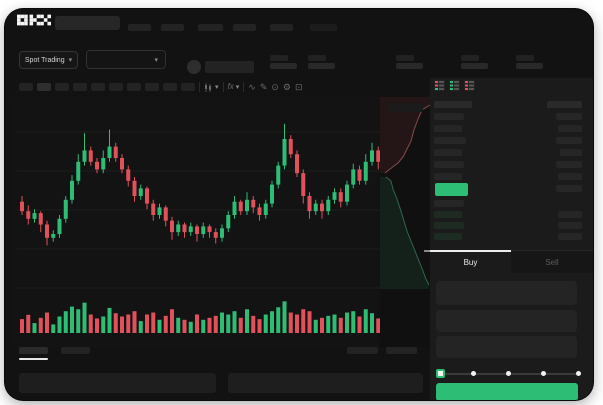  Describe the element at coordinates (126, 59) in the screenshot. I see `pair-select-dropdown: ▾` at that location.